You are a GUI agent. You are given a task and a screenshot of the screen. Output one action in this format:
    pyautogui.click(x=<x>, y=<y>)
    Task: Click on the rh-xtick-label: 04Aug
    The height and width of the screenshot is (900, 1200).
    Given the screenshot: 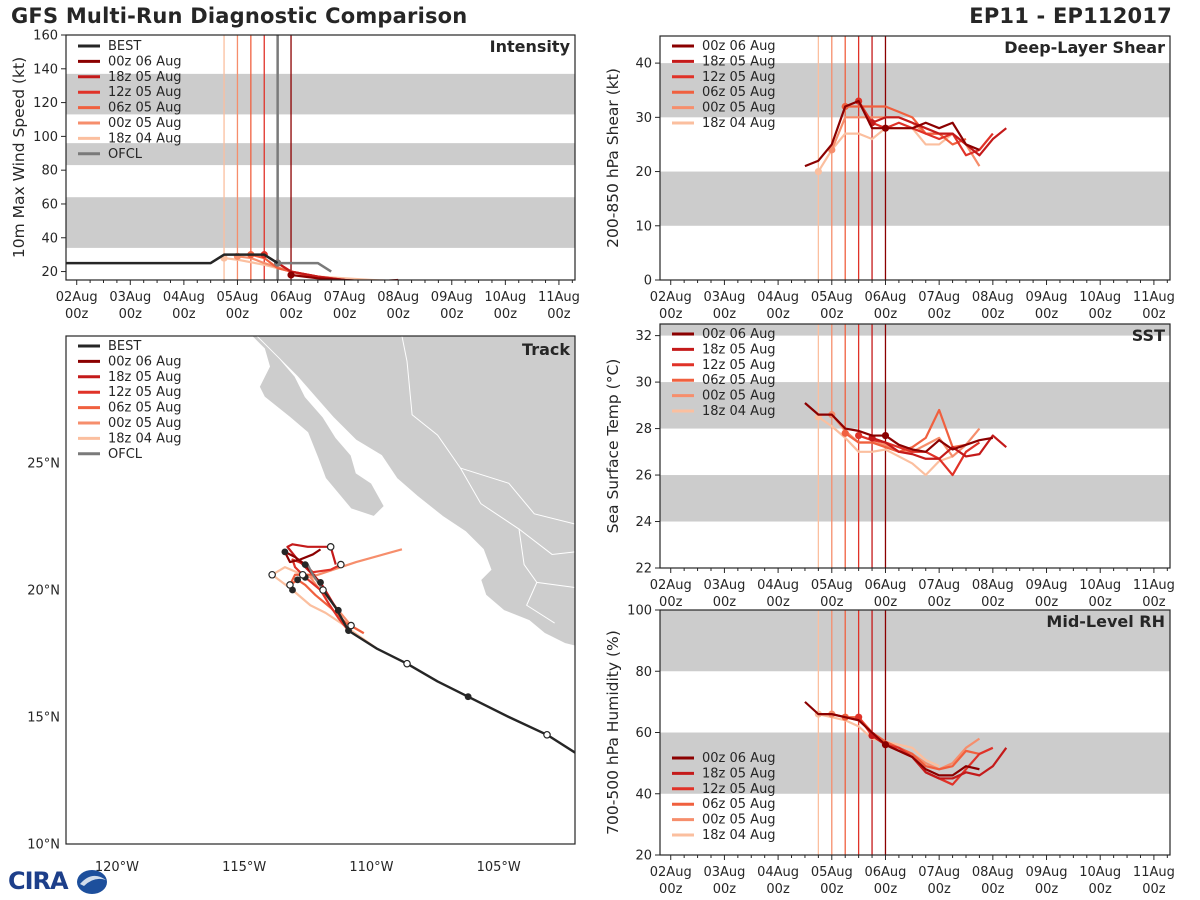 What is the action you would take?
    pyautogui.click(x=778, y=872)
    